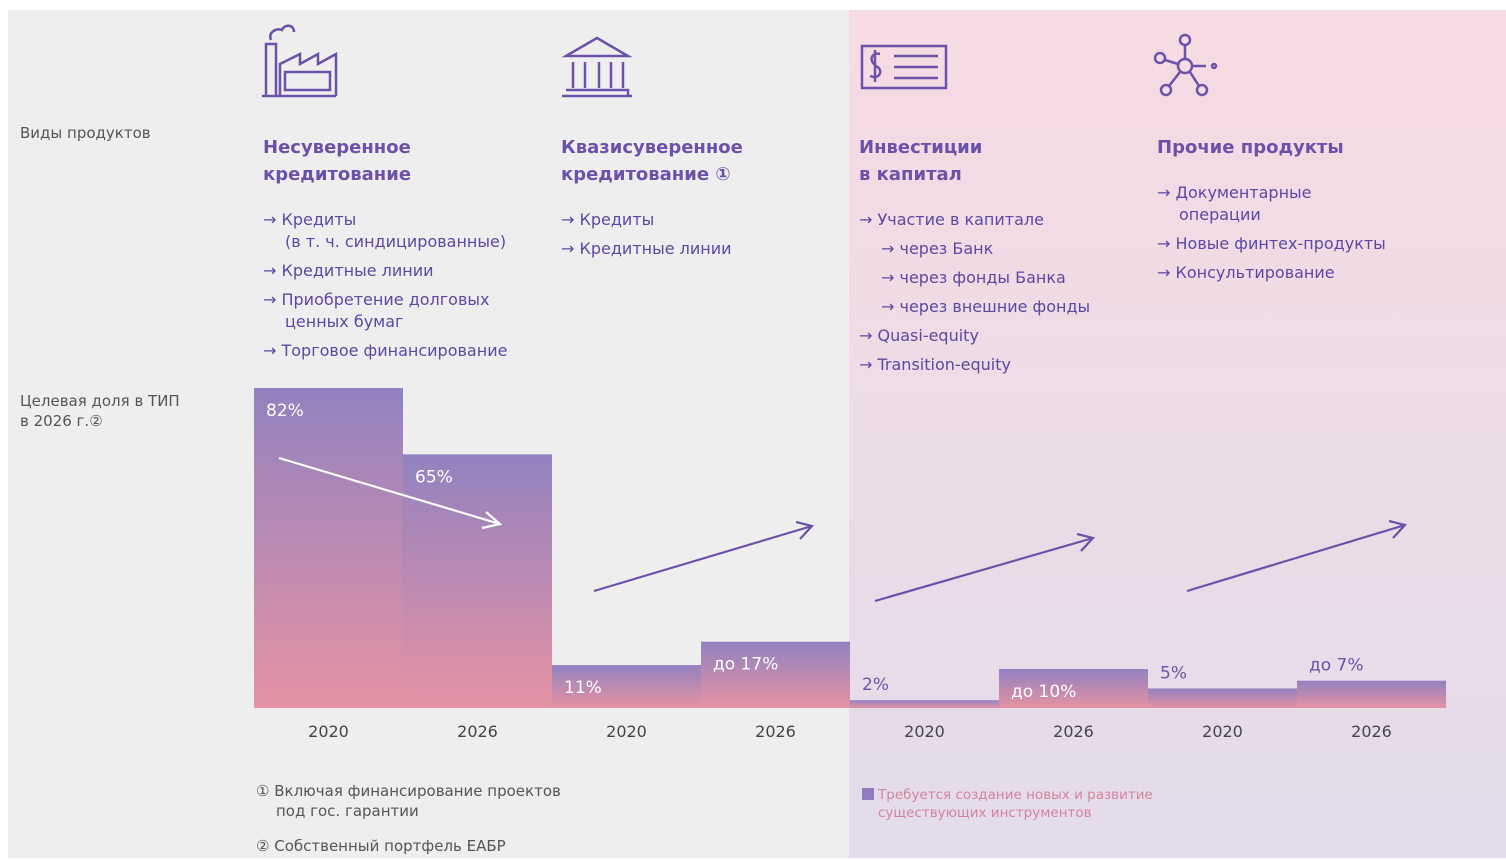 This screenshot has width=1506, height=860. What do you see at coordinates (745, 665) in the screenshot?
I see `value-label: до 17%` at bounding box center [745, 665].